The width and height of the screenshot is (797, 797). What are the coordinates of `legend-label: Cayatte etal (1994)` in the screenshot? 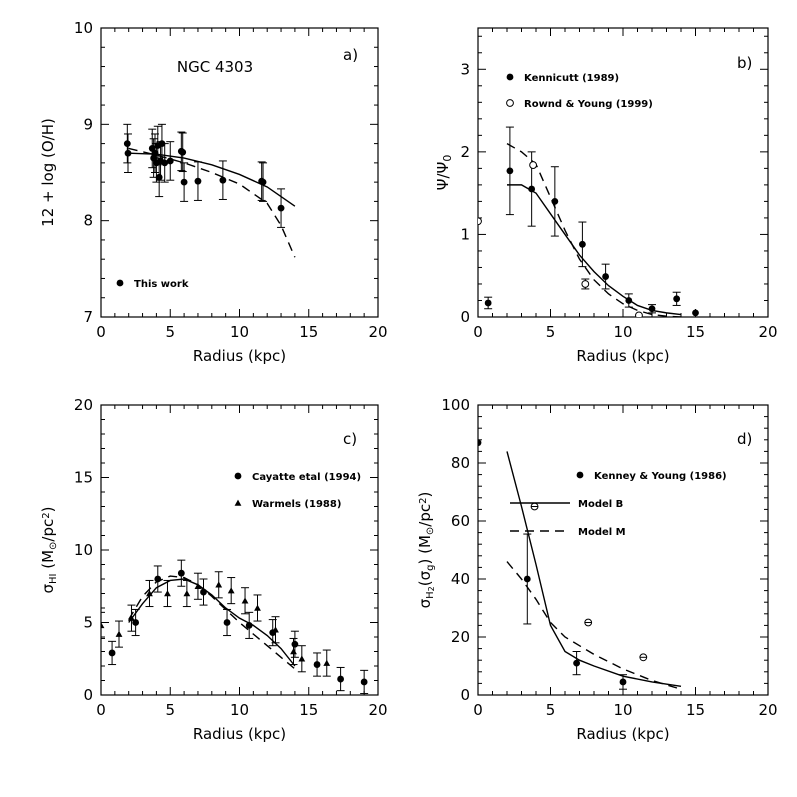 It's located at (306, 477).